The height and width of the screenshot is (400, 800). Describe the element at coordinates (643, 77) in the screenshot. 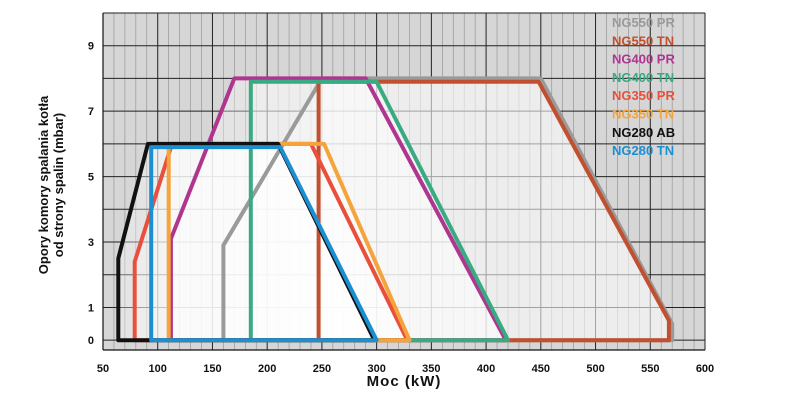

I see `legend-entry: NG400 TN` at that location.